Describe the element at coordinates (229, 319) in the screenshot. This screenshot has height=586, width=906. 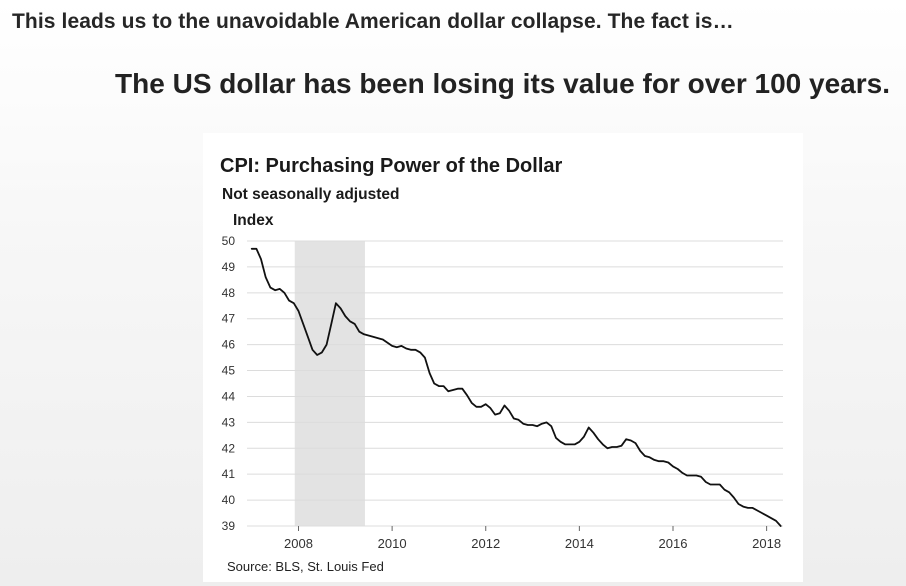
I see `y-tick-label: 47` at that location.